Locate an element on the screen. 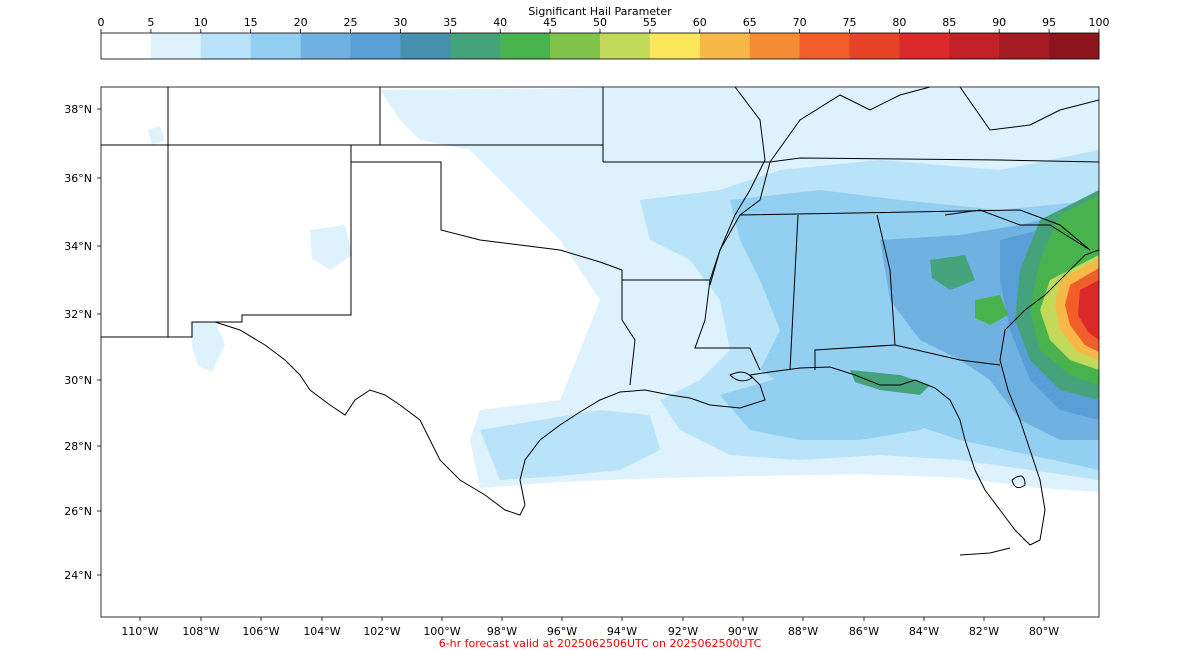 Image resolution: width=1200 pixels, height=650 pixels. shading-level-10-gulf is located at coordinates (570, 445).